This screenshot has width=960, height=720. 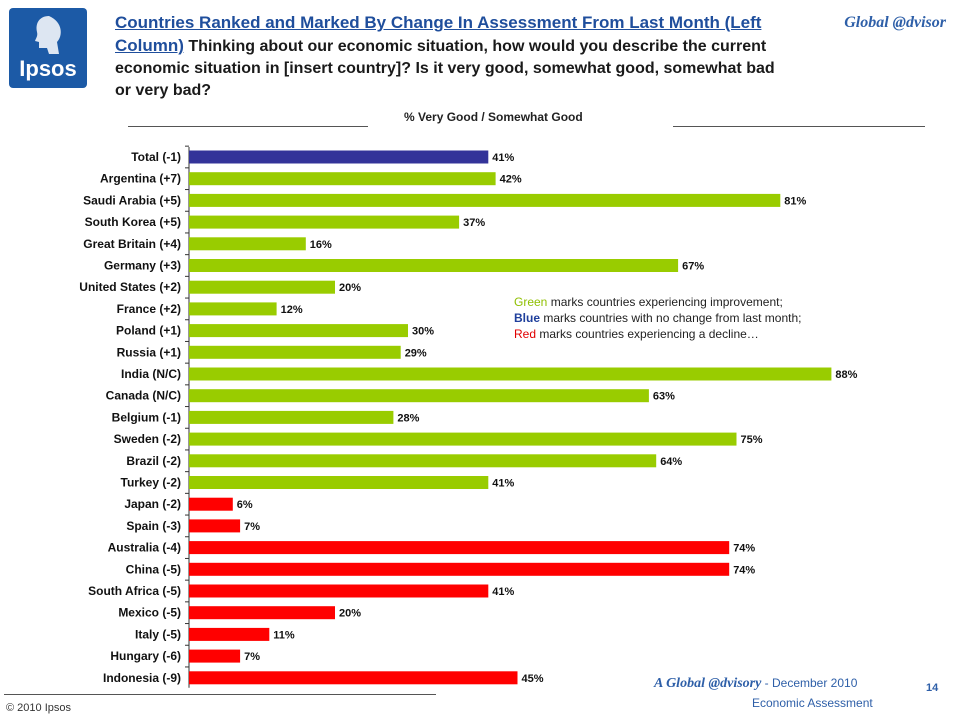 I want to click on legend-red-word: Red, so click(x=525, y=334).